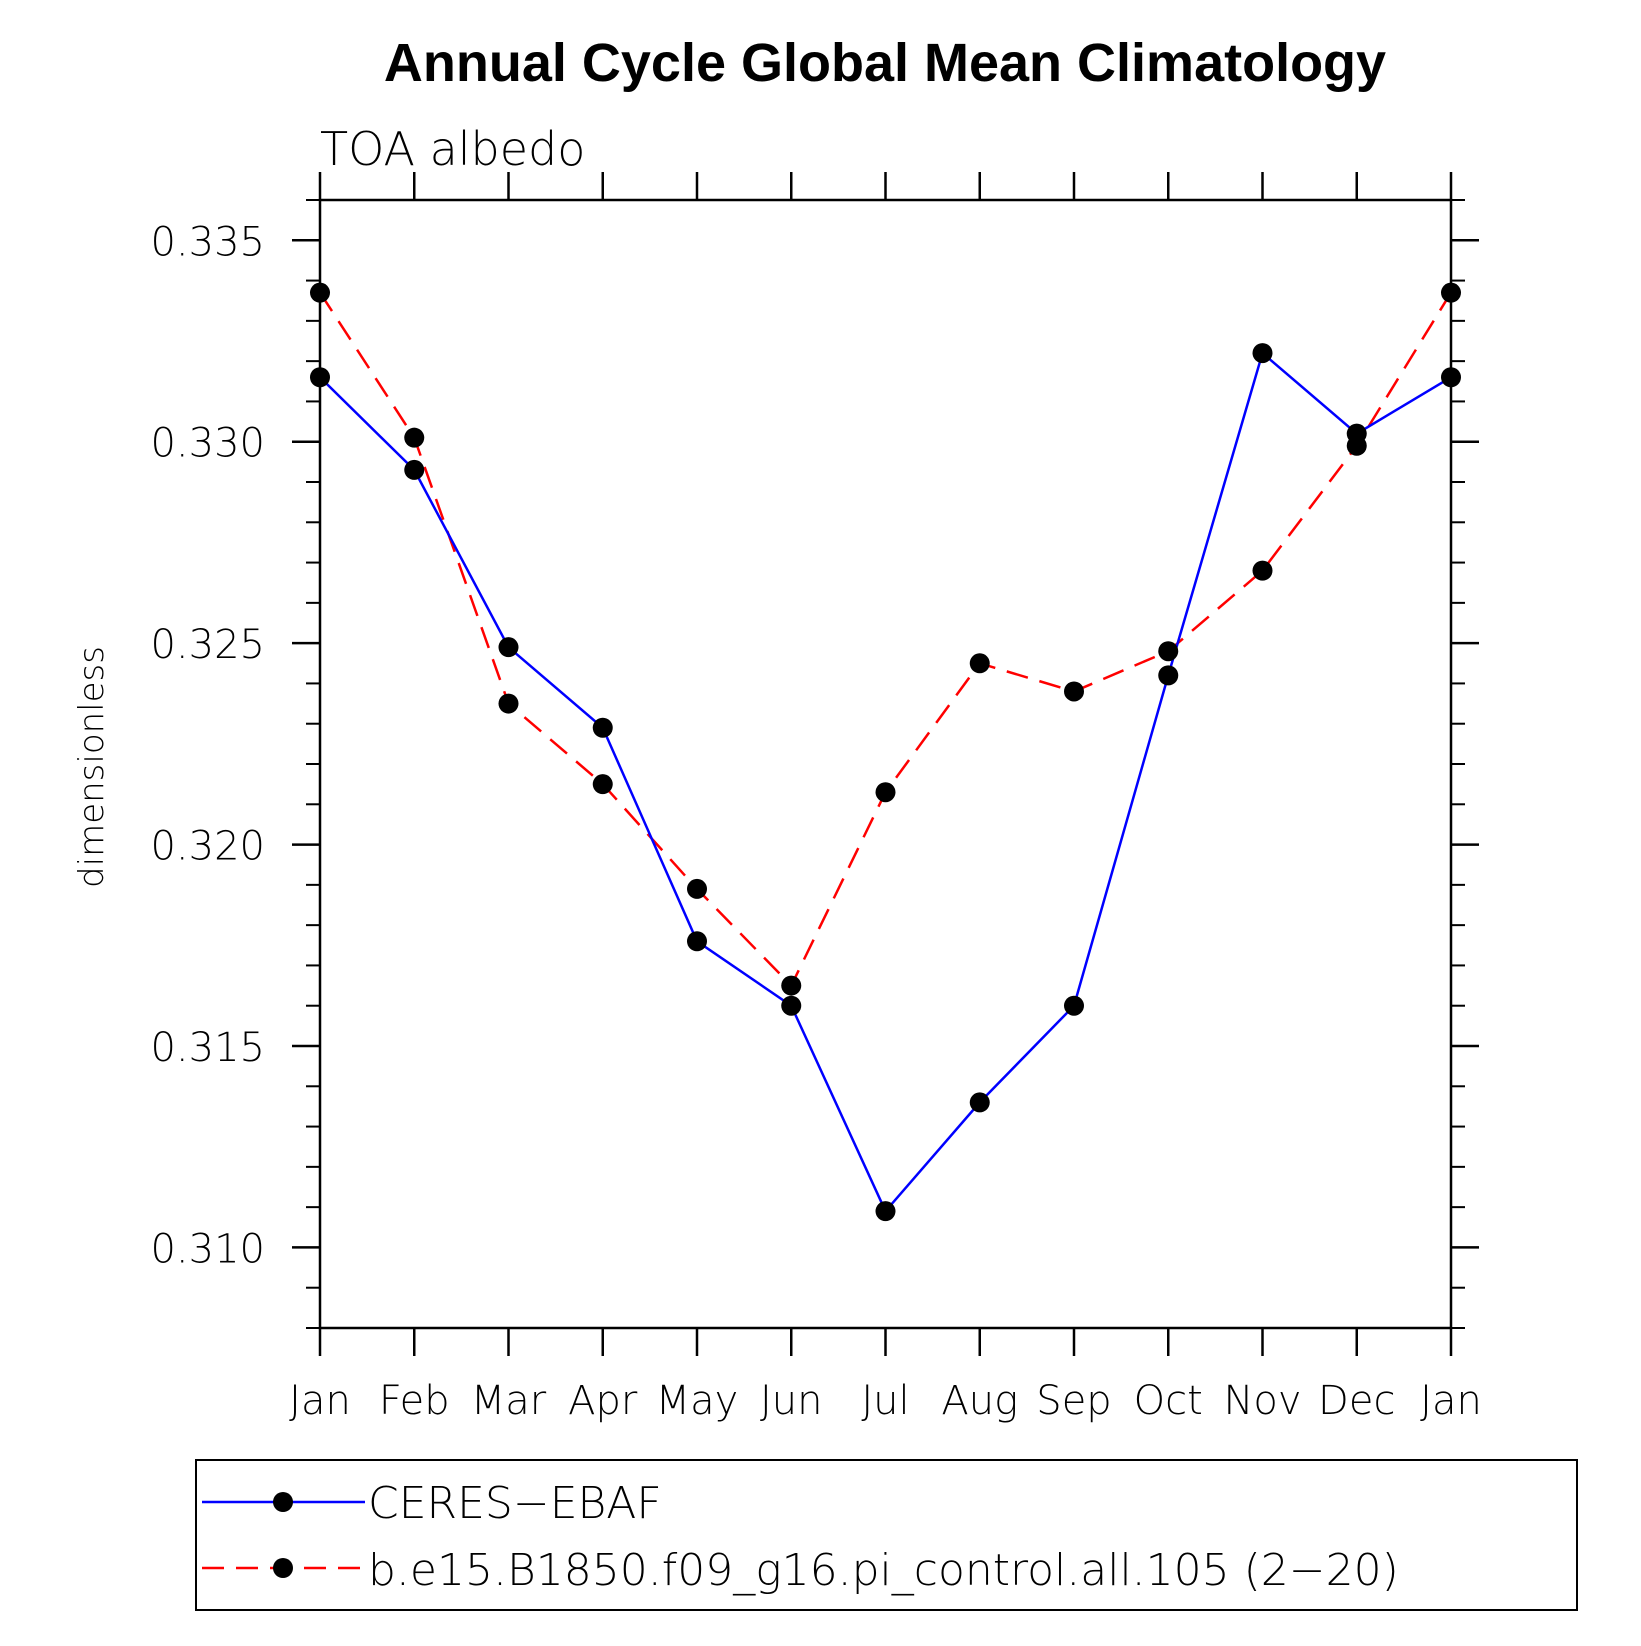 The image size is (1641, 1646). Describe the element at coordinates (885, 63) in the screenshot. I see `chart-title: Annual Cycle Global Mean Climatology` at that location.